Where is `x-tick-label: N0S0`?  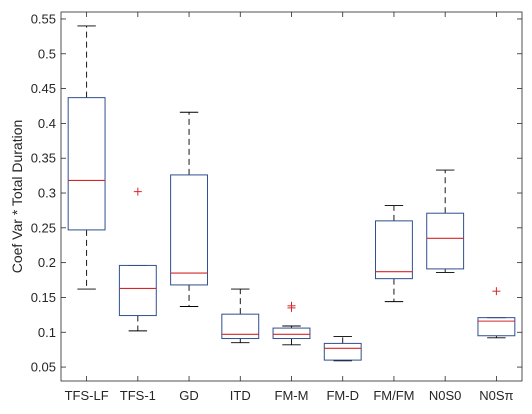
x-tick-label: N0S0 is located at coordinates (445, 395).